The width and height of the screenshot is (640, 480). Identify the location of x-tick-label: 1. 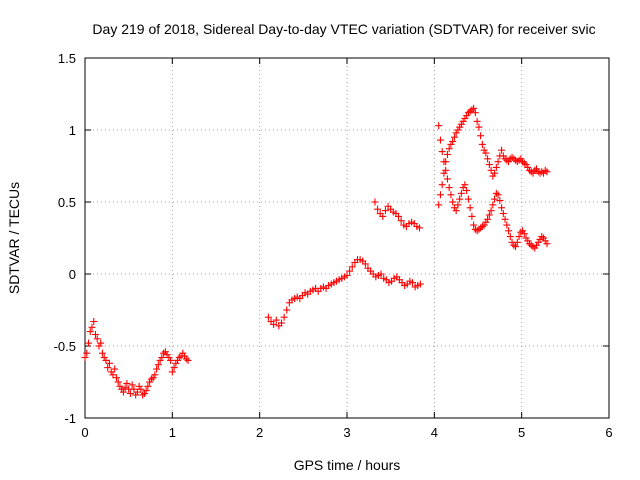
(172, 432).